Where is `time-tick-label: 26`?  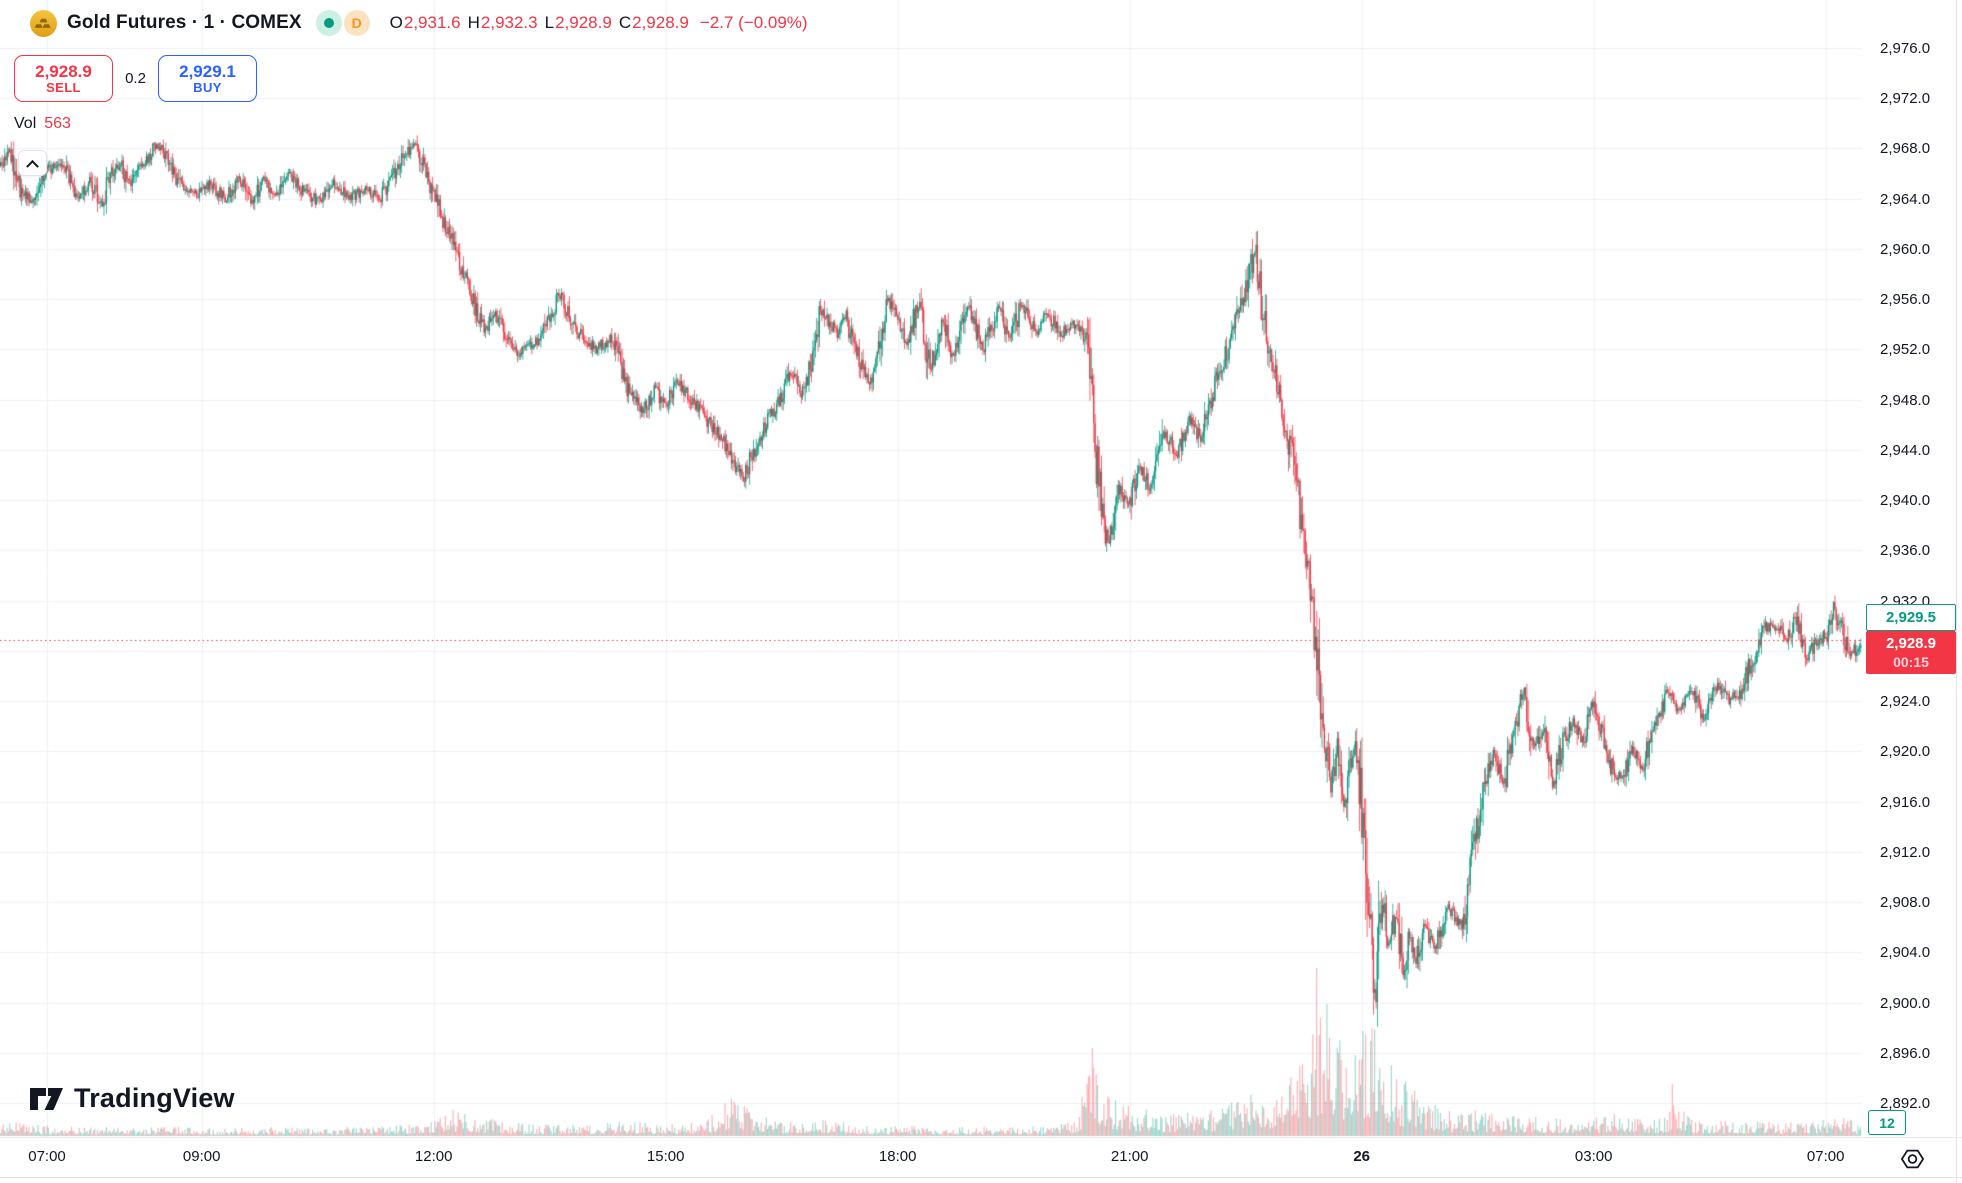 time-tick-label: 26 is located at coordinates (1361, 1156).